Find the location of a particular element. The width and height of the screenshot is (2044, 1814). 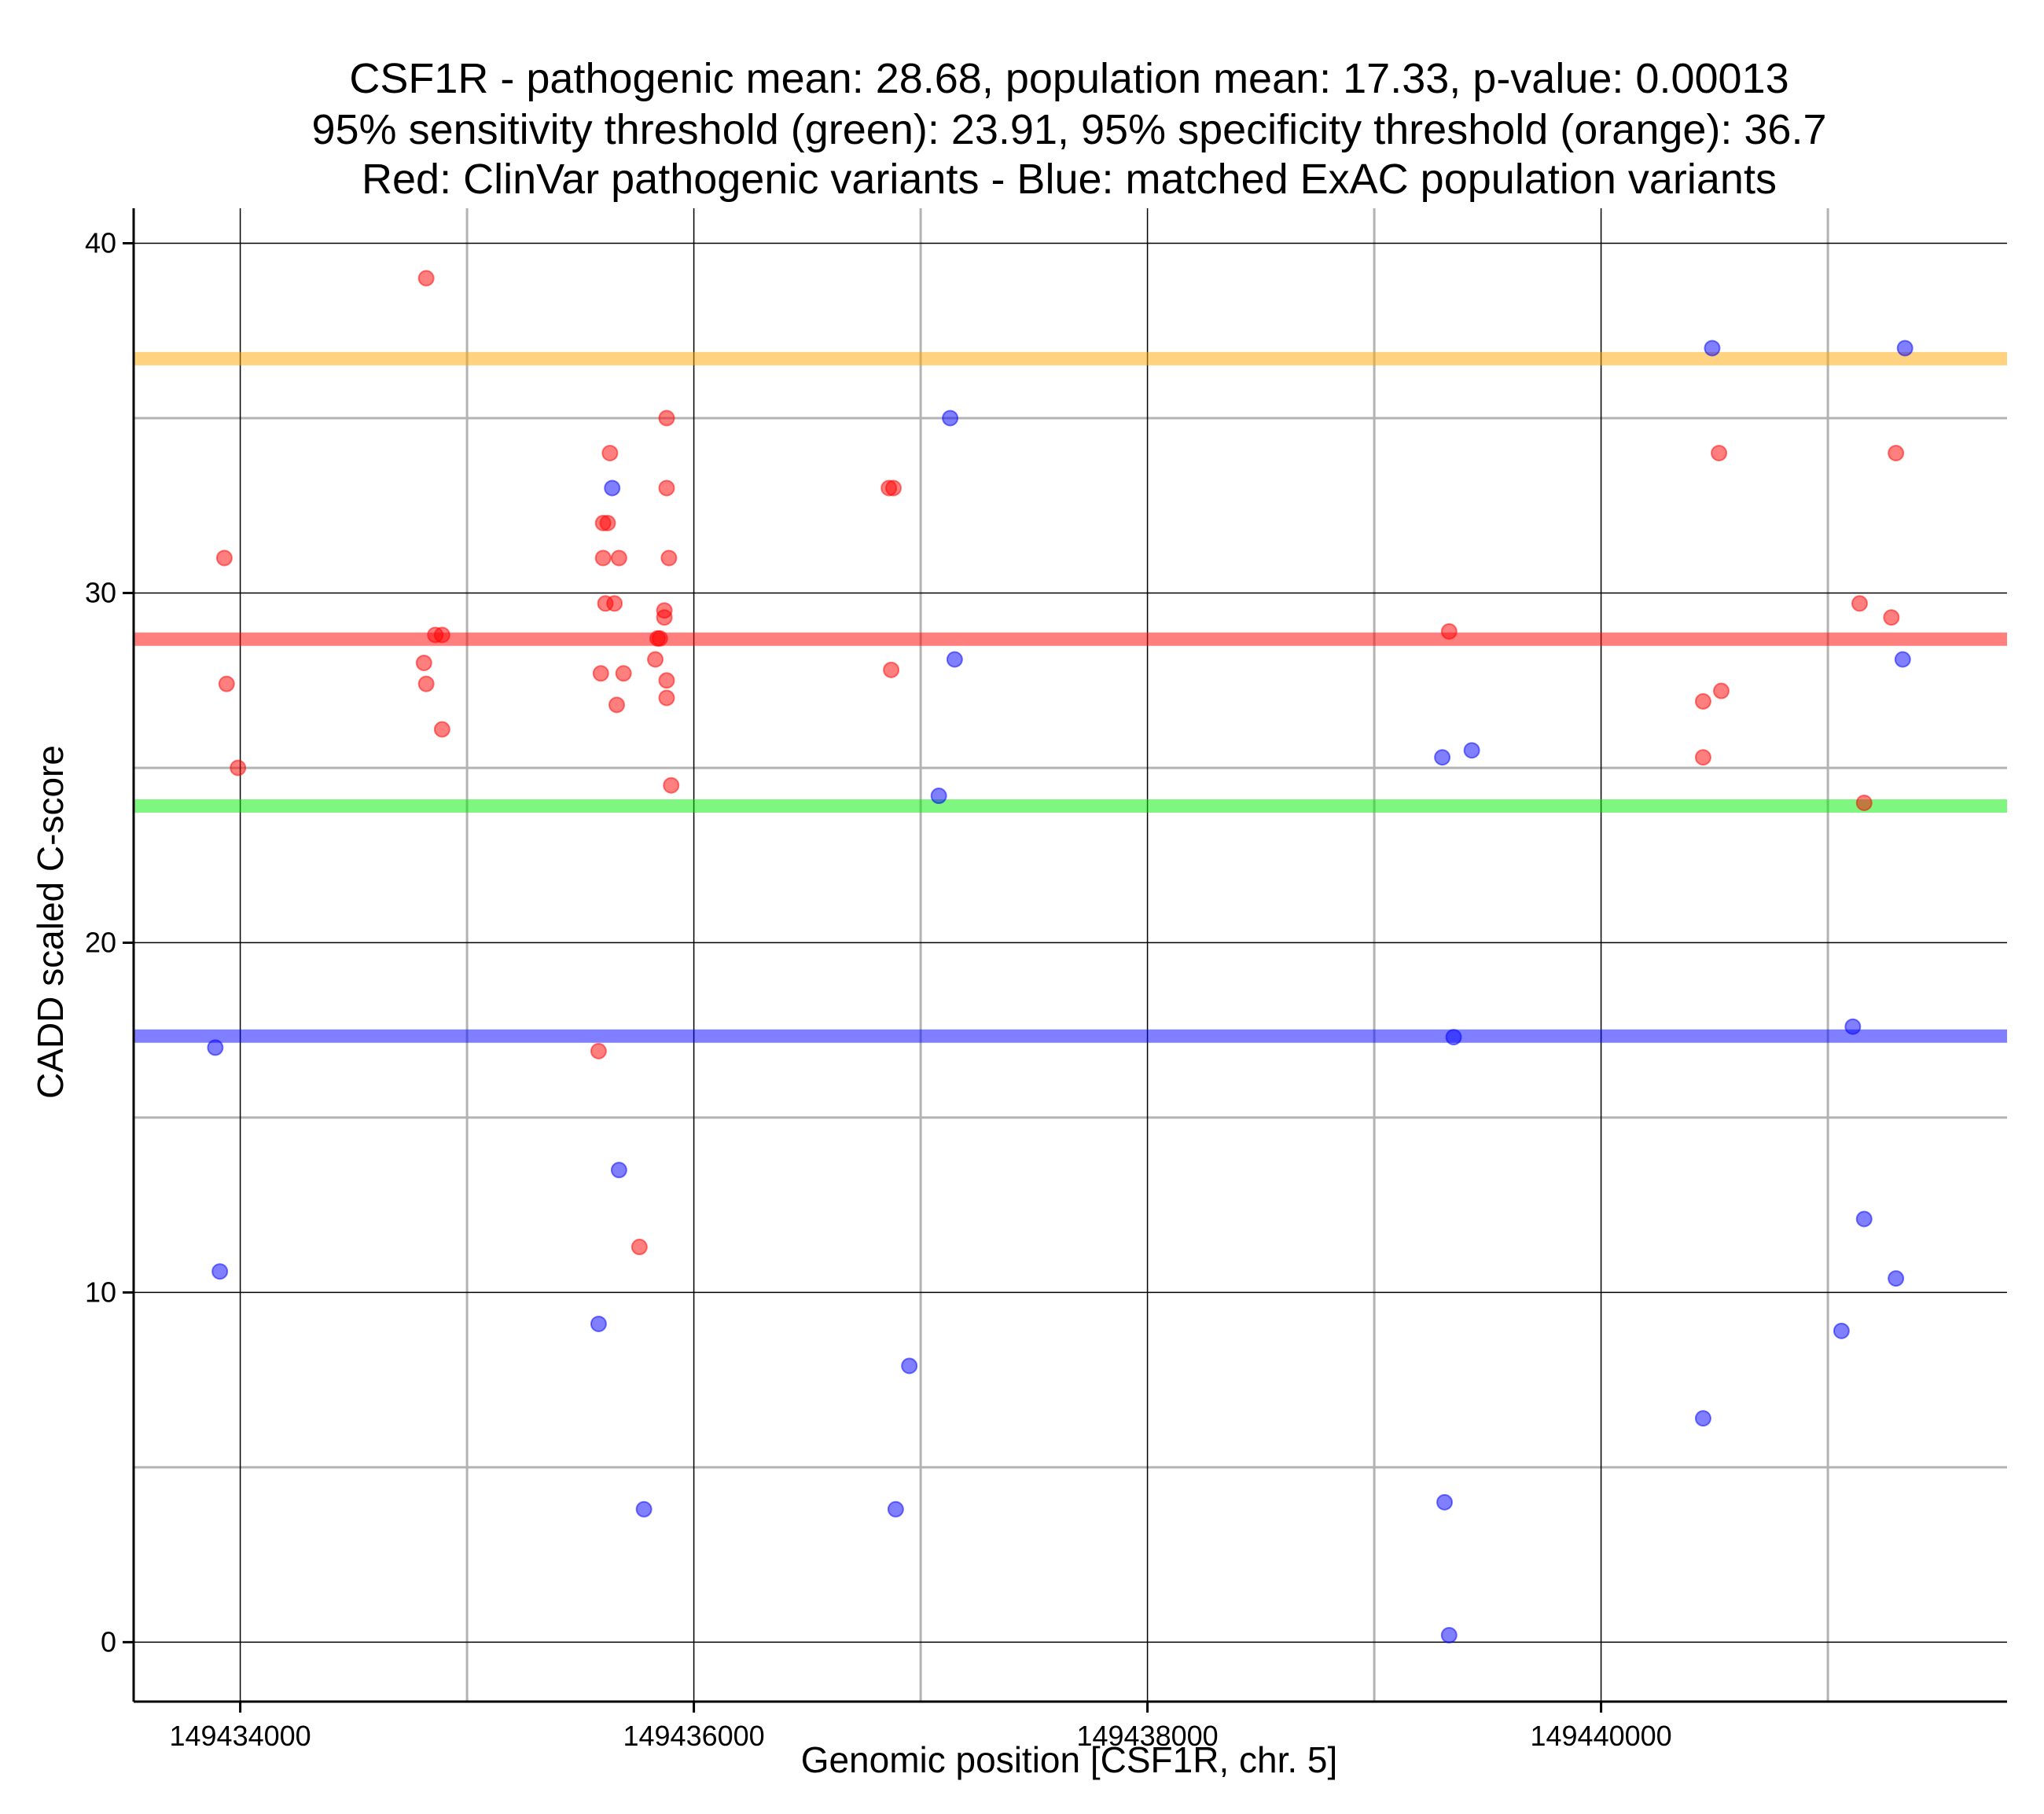

x-axis-title: Genomic position [CSF1R, chr. 5] is located at coordinates (1069, 1759).